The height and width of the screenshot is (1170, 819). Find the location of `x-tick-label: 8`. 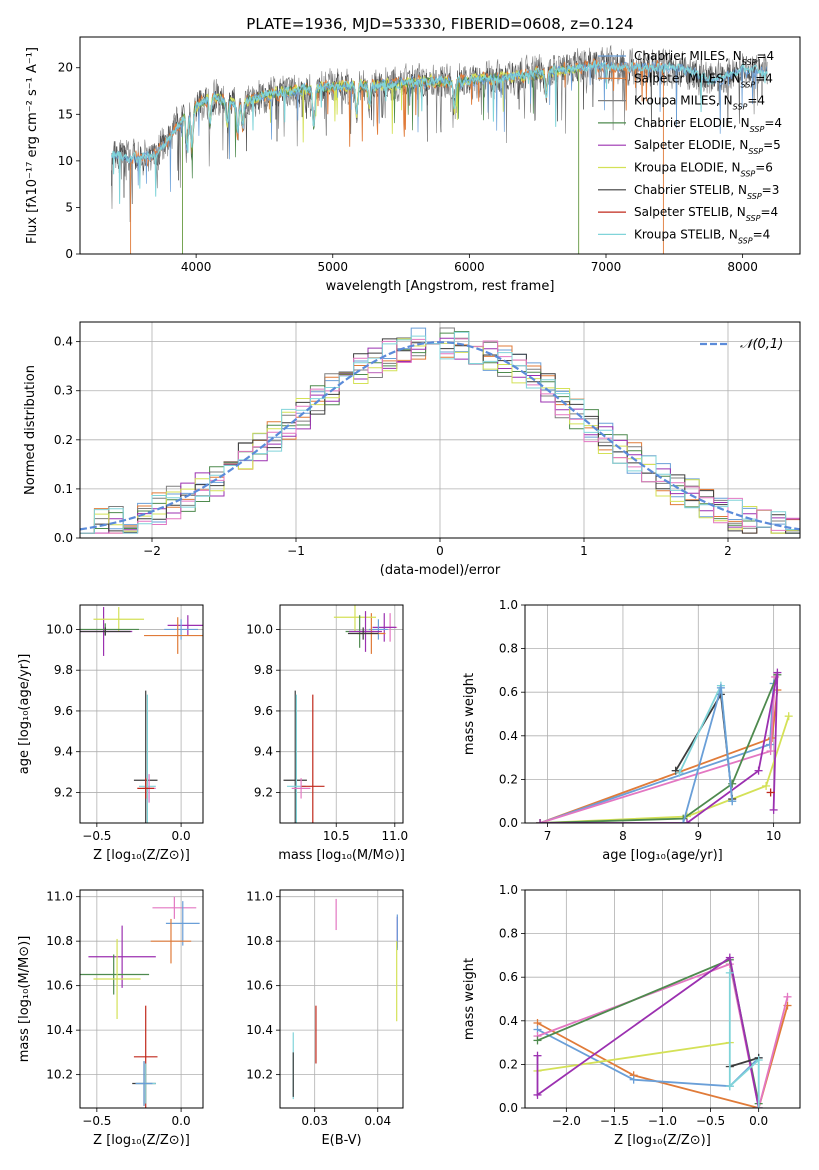

x-tick-label: 8 is located at coordinates (623, 836).